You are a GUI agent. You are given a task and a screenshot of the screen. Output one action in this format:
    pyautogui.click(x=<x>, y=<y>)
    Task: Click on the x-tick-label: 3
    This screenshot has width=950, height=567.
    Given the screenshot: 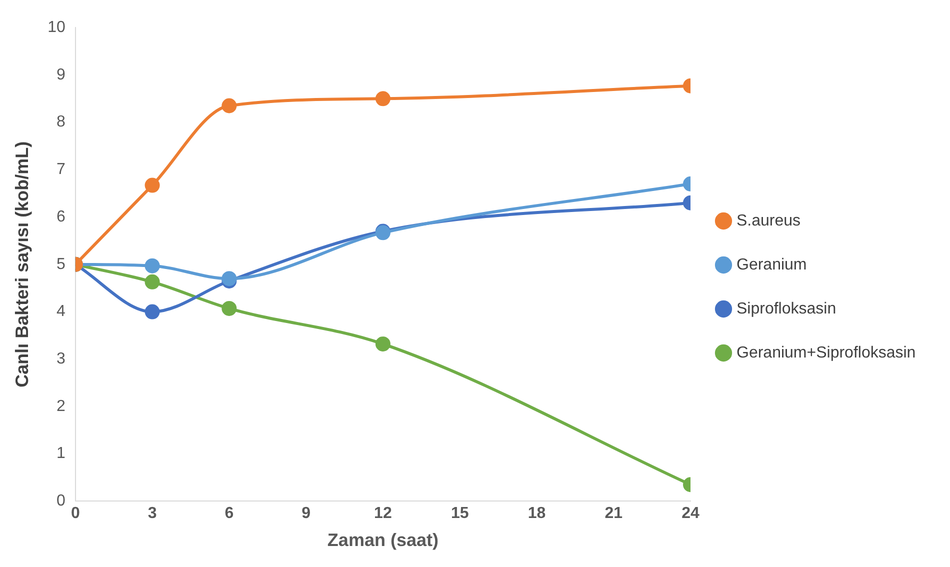 What is the action you would take?
    pyautogui.click(x=152, y=513)
    